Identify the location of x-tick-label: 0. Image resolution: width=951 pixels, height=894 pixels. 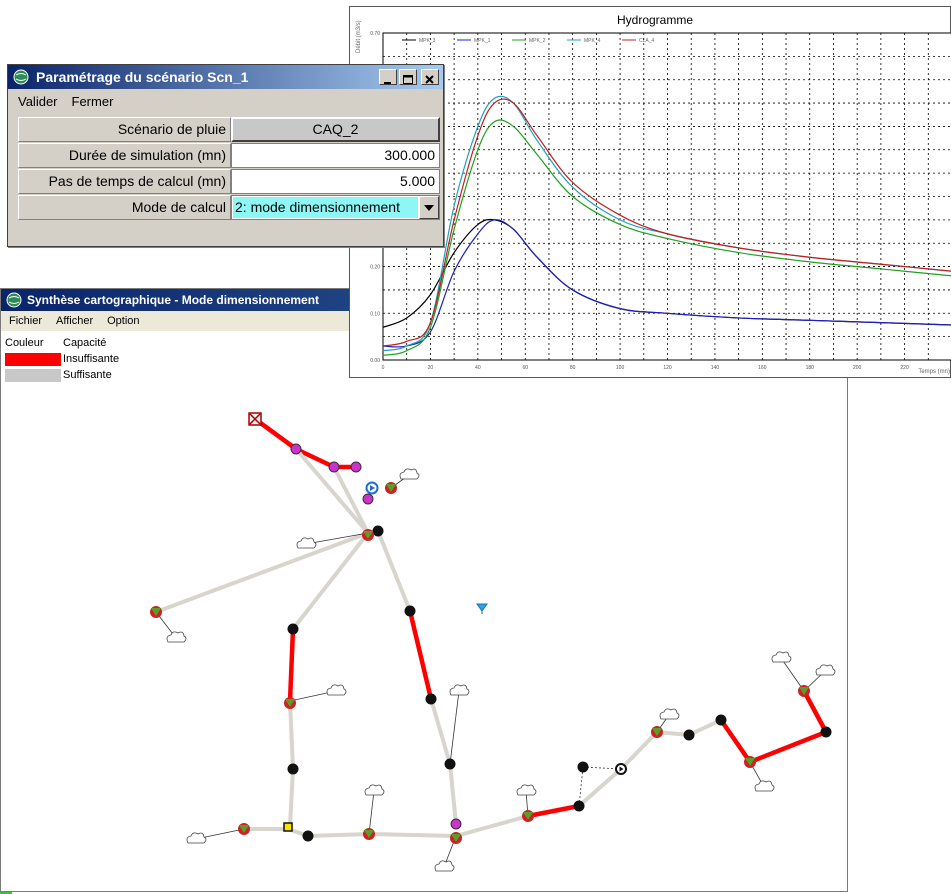
(383, 368).